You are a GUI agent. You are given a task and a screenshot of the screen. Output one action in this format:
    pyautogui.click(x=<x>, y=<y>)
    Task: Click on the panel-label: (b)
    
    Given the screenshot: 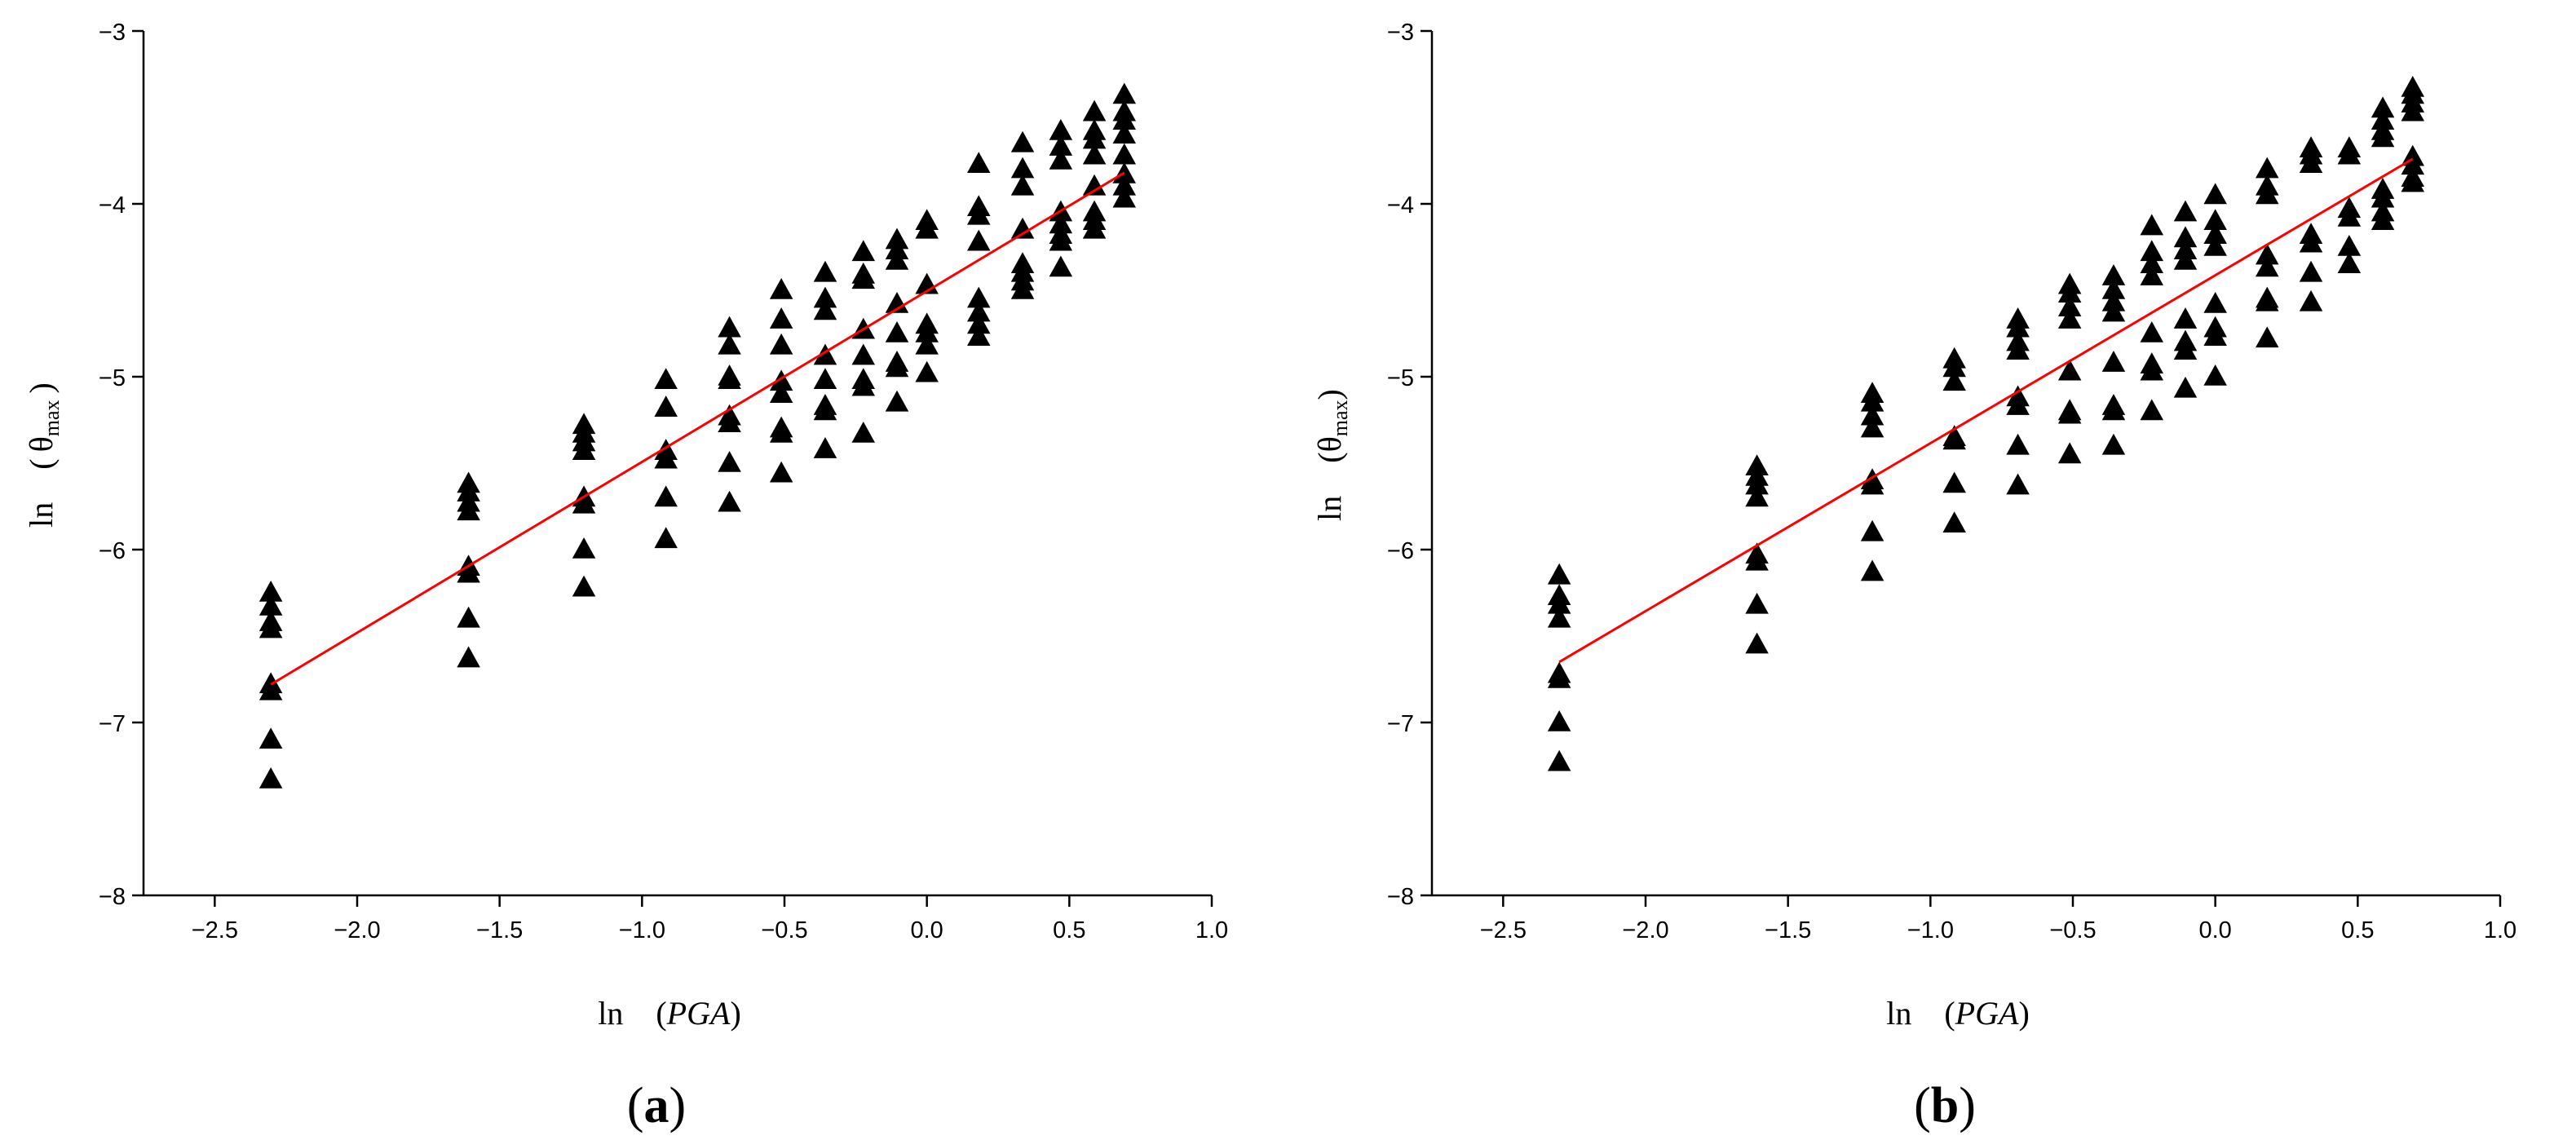 What is the action you would take?
    pyautogui.click(x=1945, y=1105)
    